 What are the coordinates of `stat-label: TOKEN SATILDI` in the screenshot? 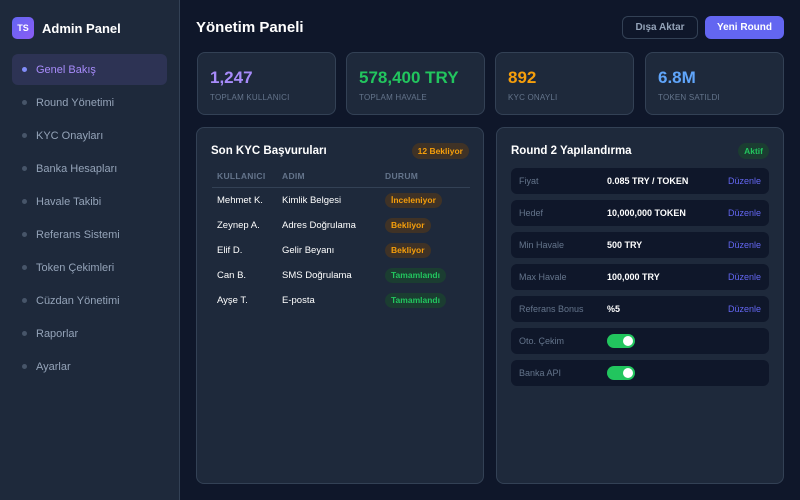 It's located at (689, 97).